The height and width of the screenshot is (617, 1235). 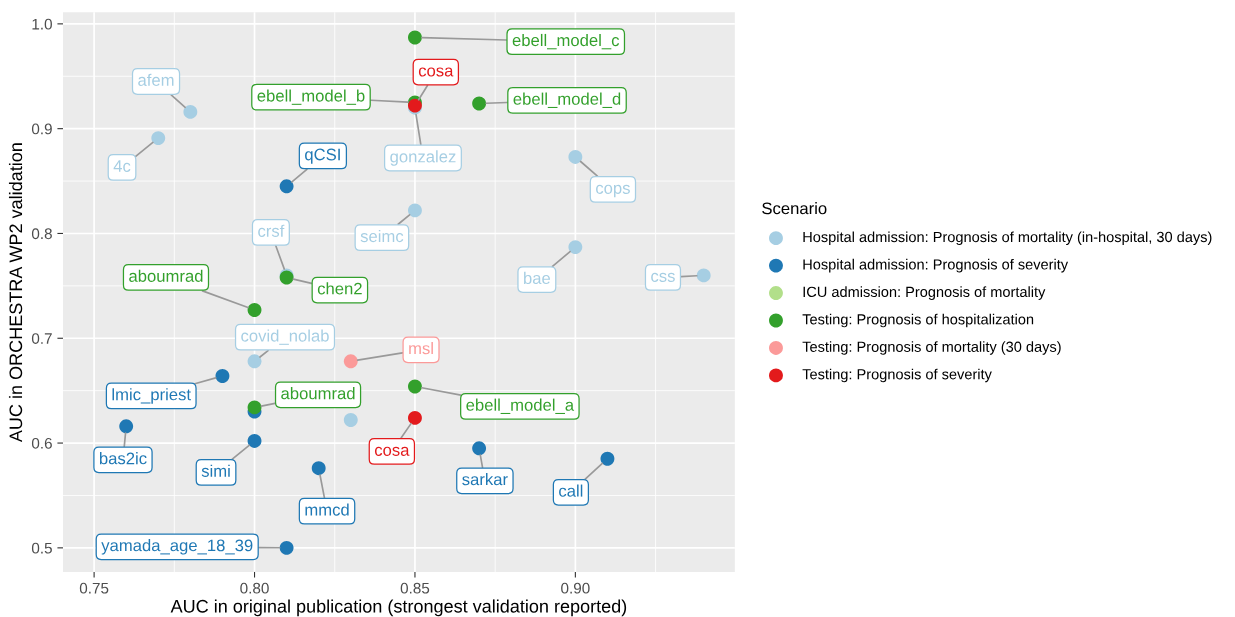 I want to click on annotation: ebell_model_c, so click(x=566, y=41).